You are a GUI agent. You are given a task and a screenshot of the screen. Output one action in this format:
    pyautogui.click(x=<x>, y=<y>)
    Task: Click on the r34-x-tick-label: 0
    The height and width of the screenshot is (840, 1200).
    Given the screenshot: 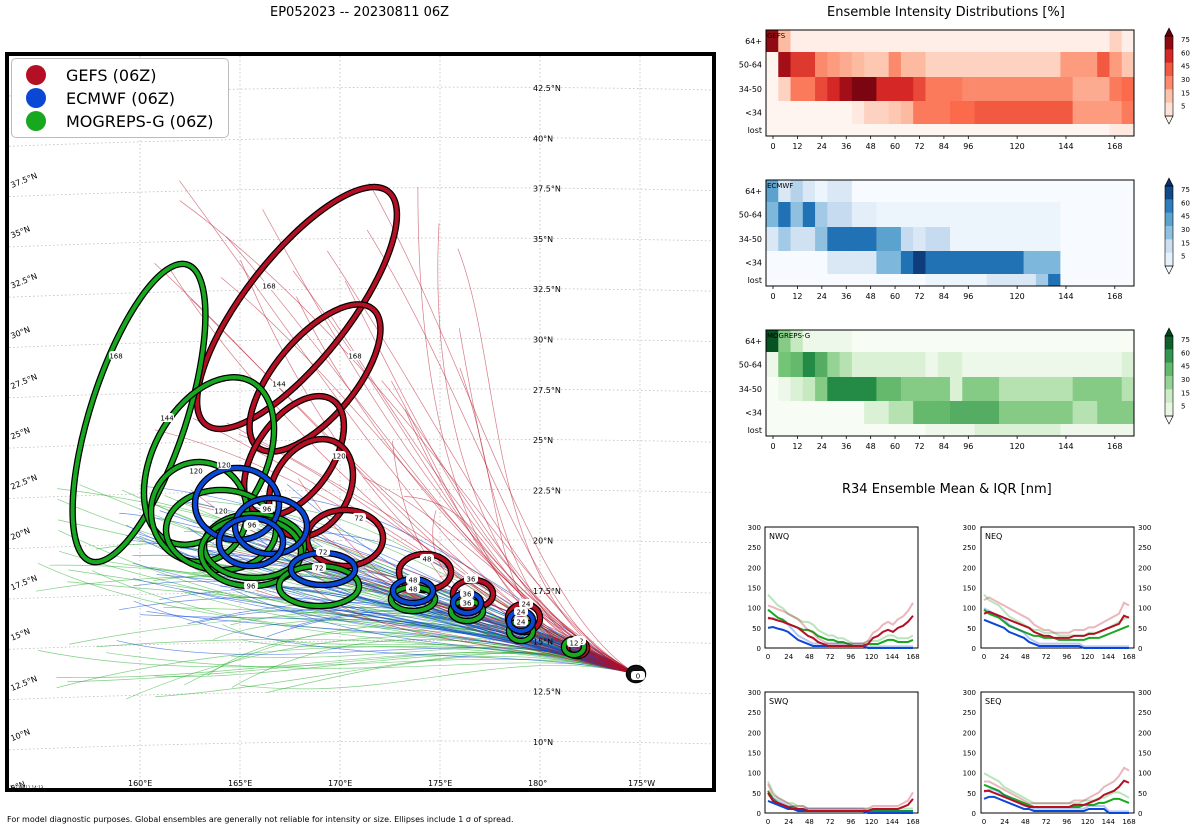 What is the action you would take?
    pyautogui.click(x=768, y=657)
    